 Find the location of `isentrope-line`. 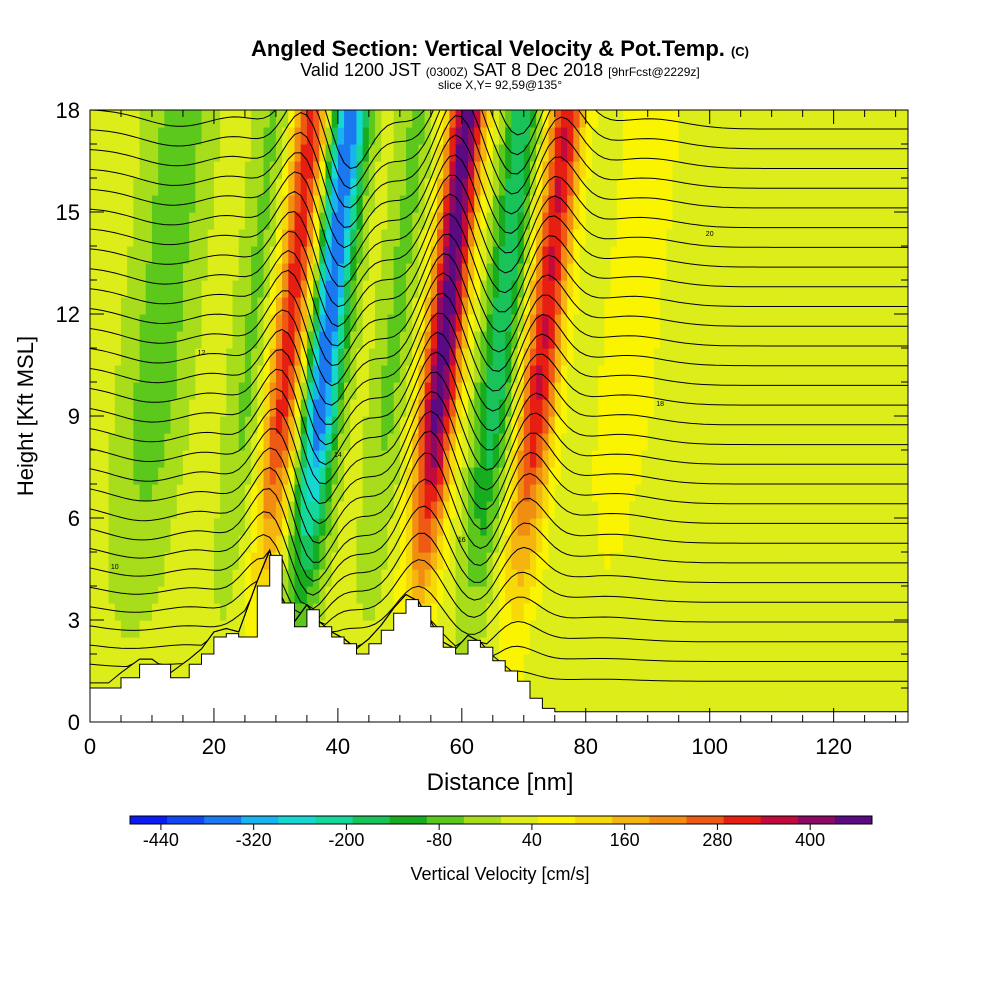

isentrope-line is located at coordinates (499, 477).